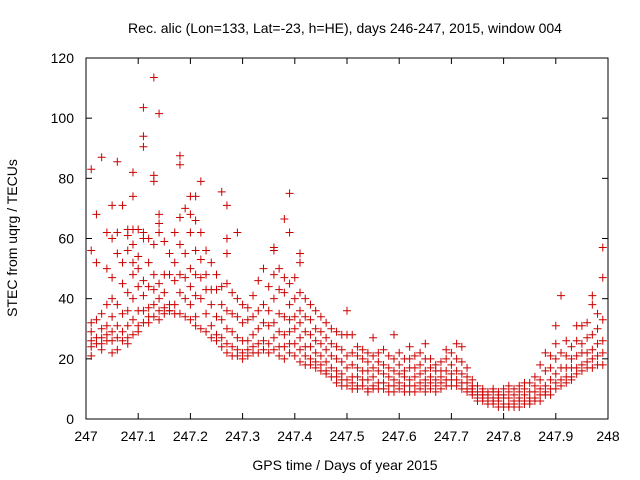 The height and width of the screenshot is (480, 640). I want to click on y-axis-label: STEC from uqrg / TECUs, so click(12, 238).